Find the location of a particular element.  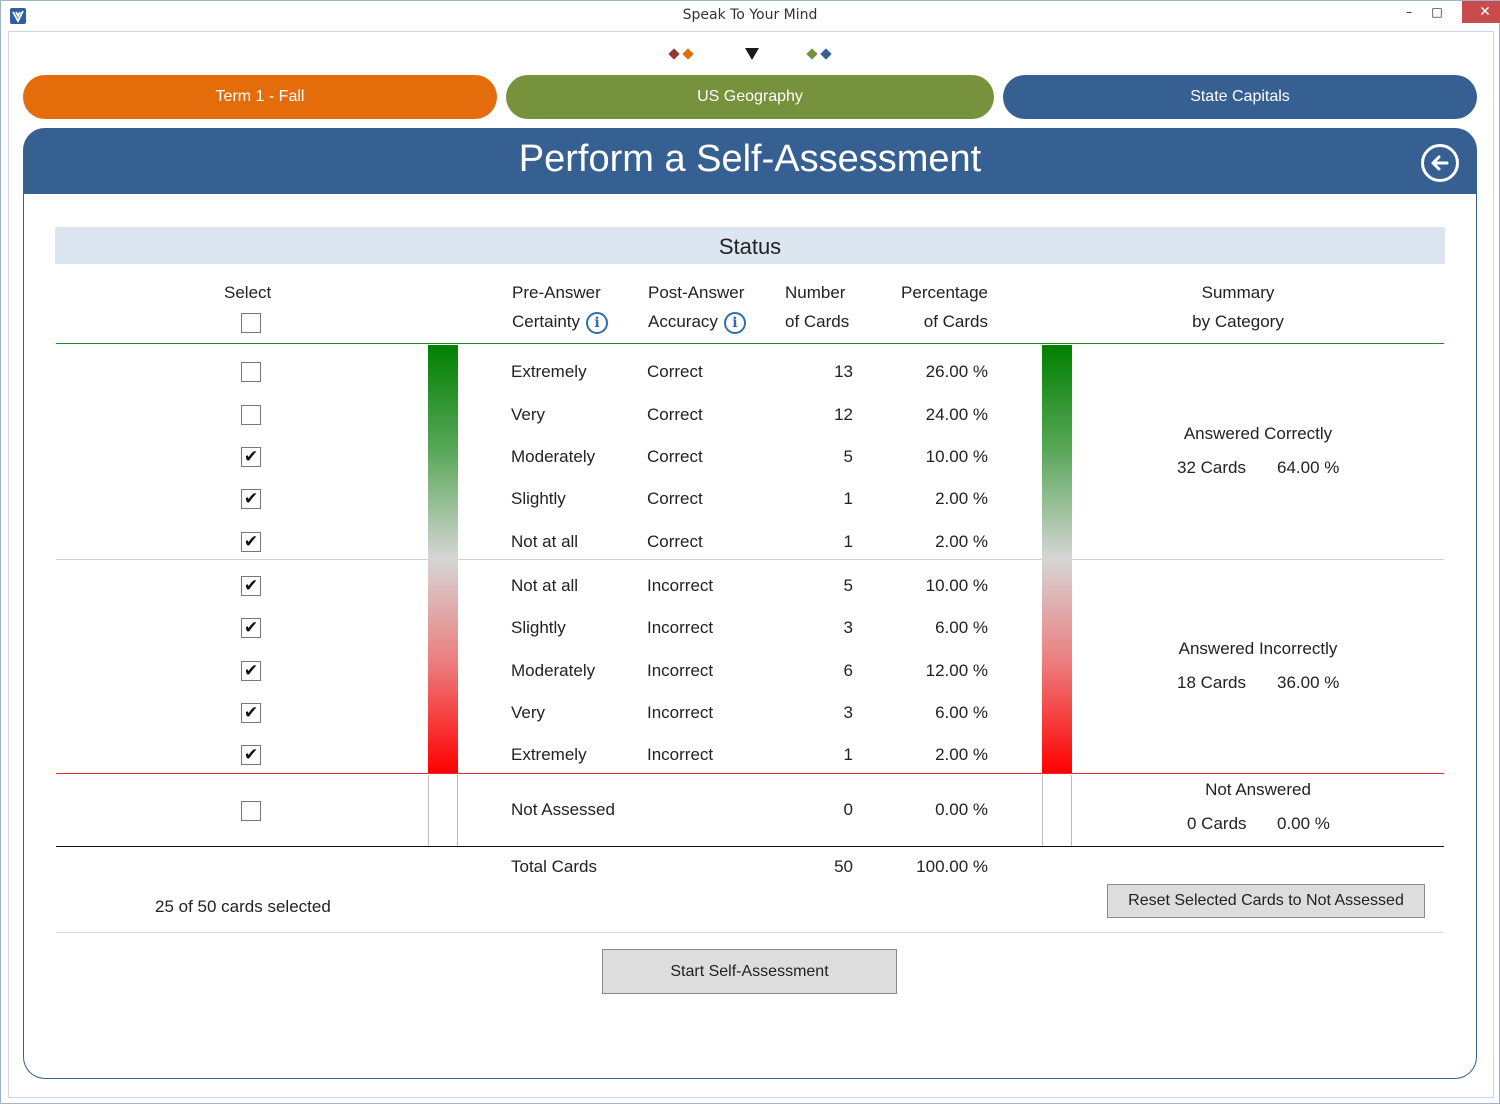

summary-correct-percent: 64.00 % is located at coordinates (1308, 468).